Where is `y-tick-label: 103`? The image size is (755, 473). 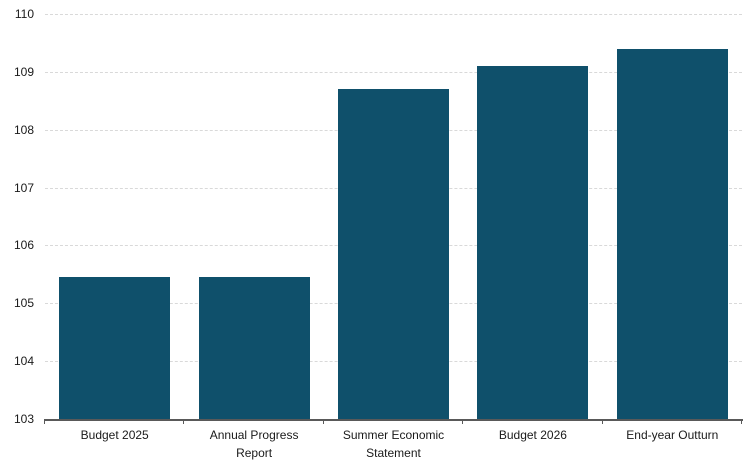 y-tick-label: 103 is located at coordinates (23, 419).